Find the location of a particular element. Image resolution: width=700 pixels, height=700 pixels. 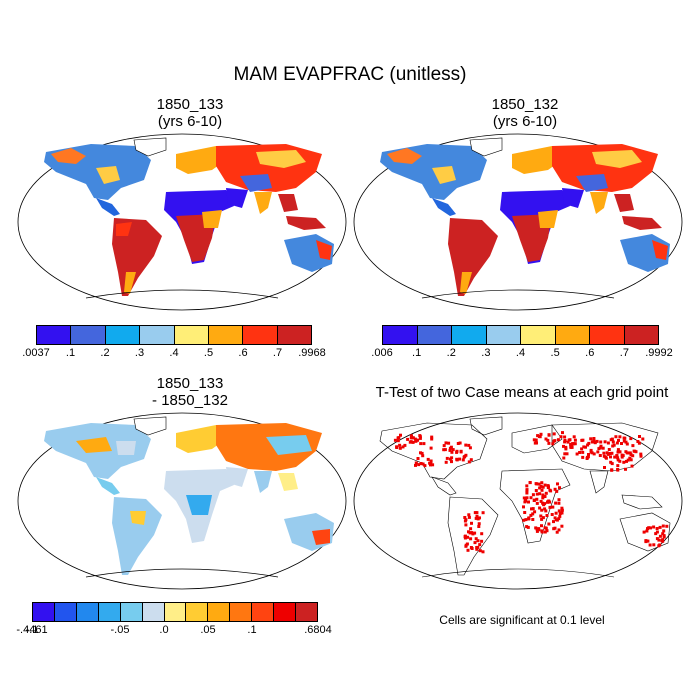

colorbar-tick-label: .05 is located at coordinates (208, 630).